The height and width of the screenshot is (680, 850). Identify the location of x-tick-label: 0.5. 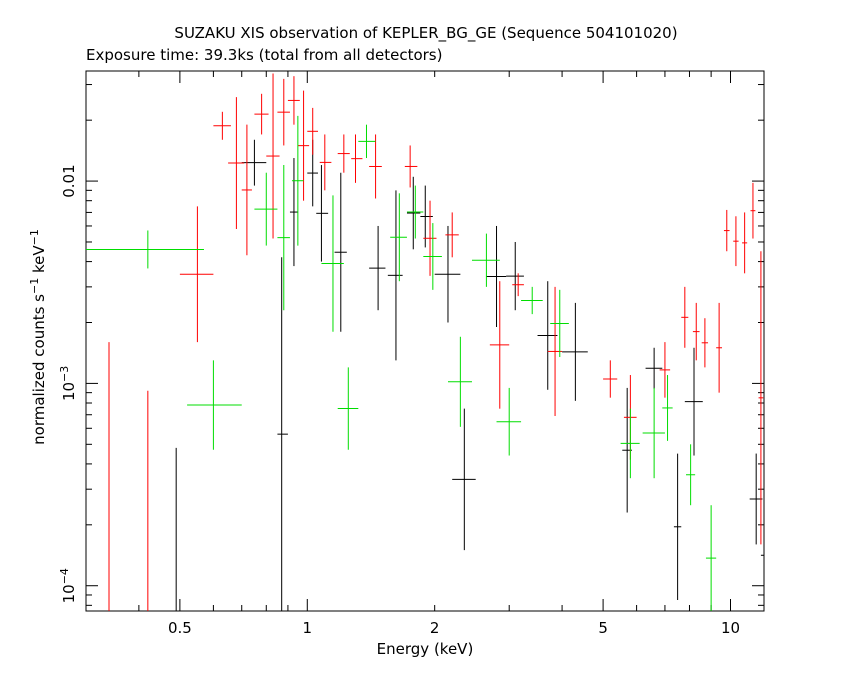
(180, 628).